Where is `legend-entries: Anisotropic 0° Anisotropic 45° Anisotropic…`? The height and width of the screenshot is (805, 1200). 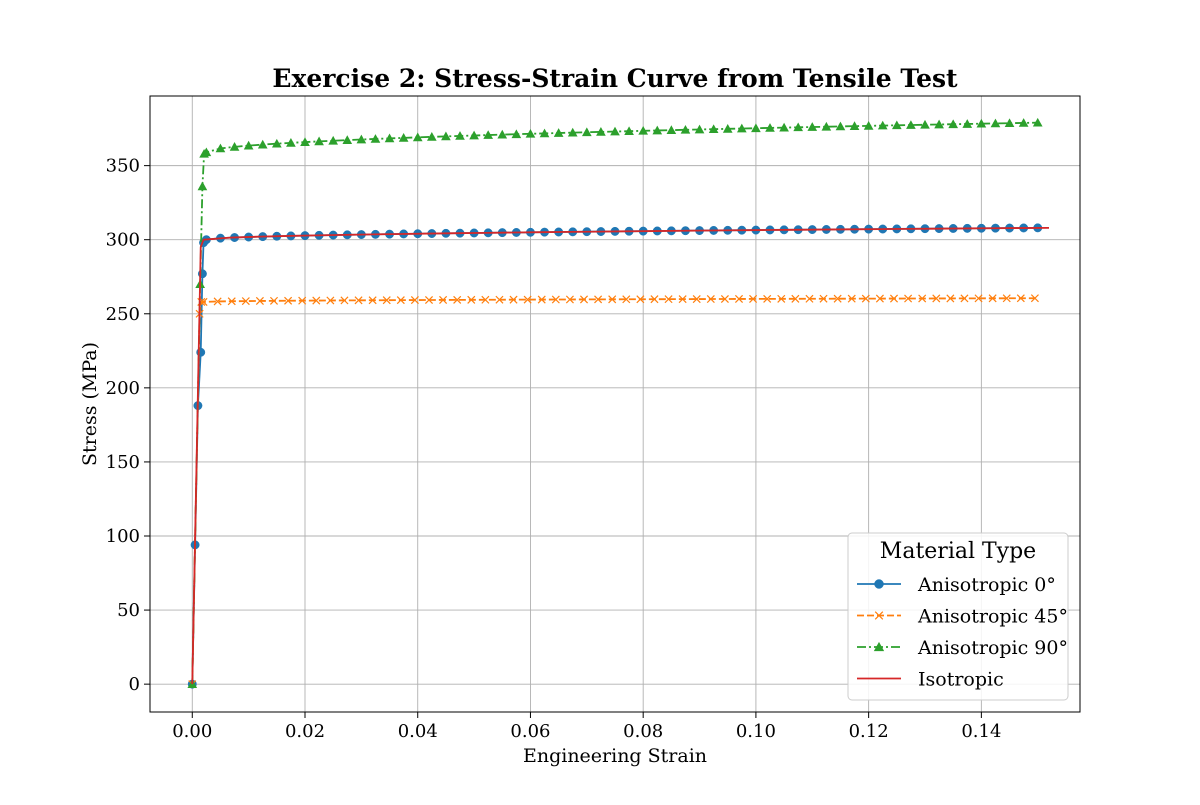 legend-entries: Anisotropic 0° Anisotropic 45° Anisotropic… is located at coordinates (962, 632).